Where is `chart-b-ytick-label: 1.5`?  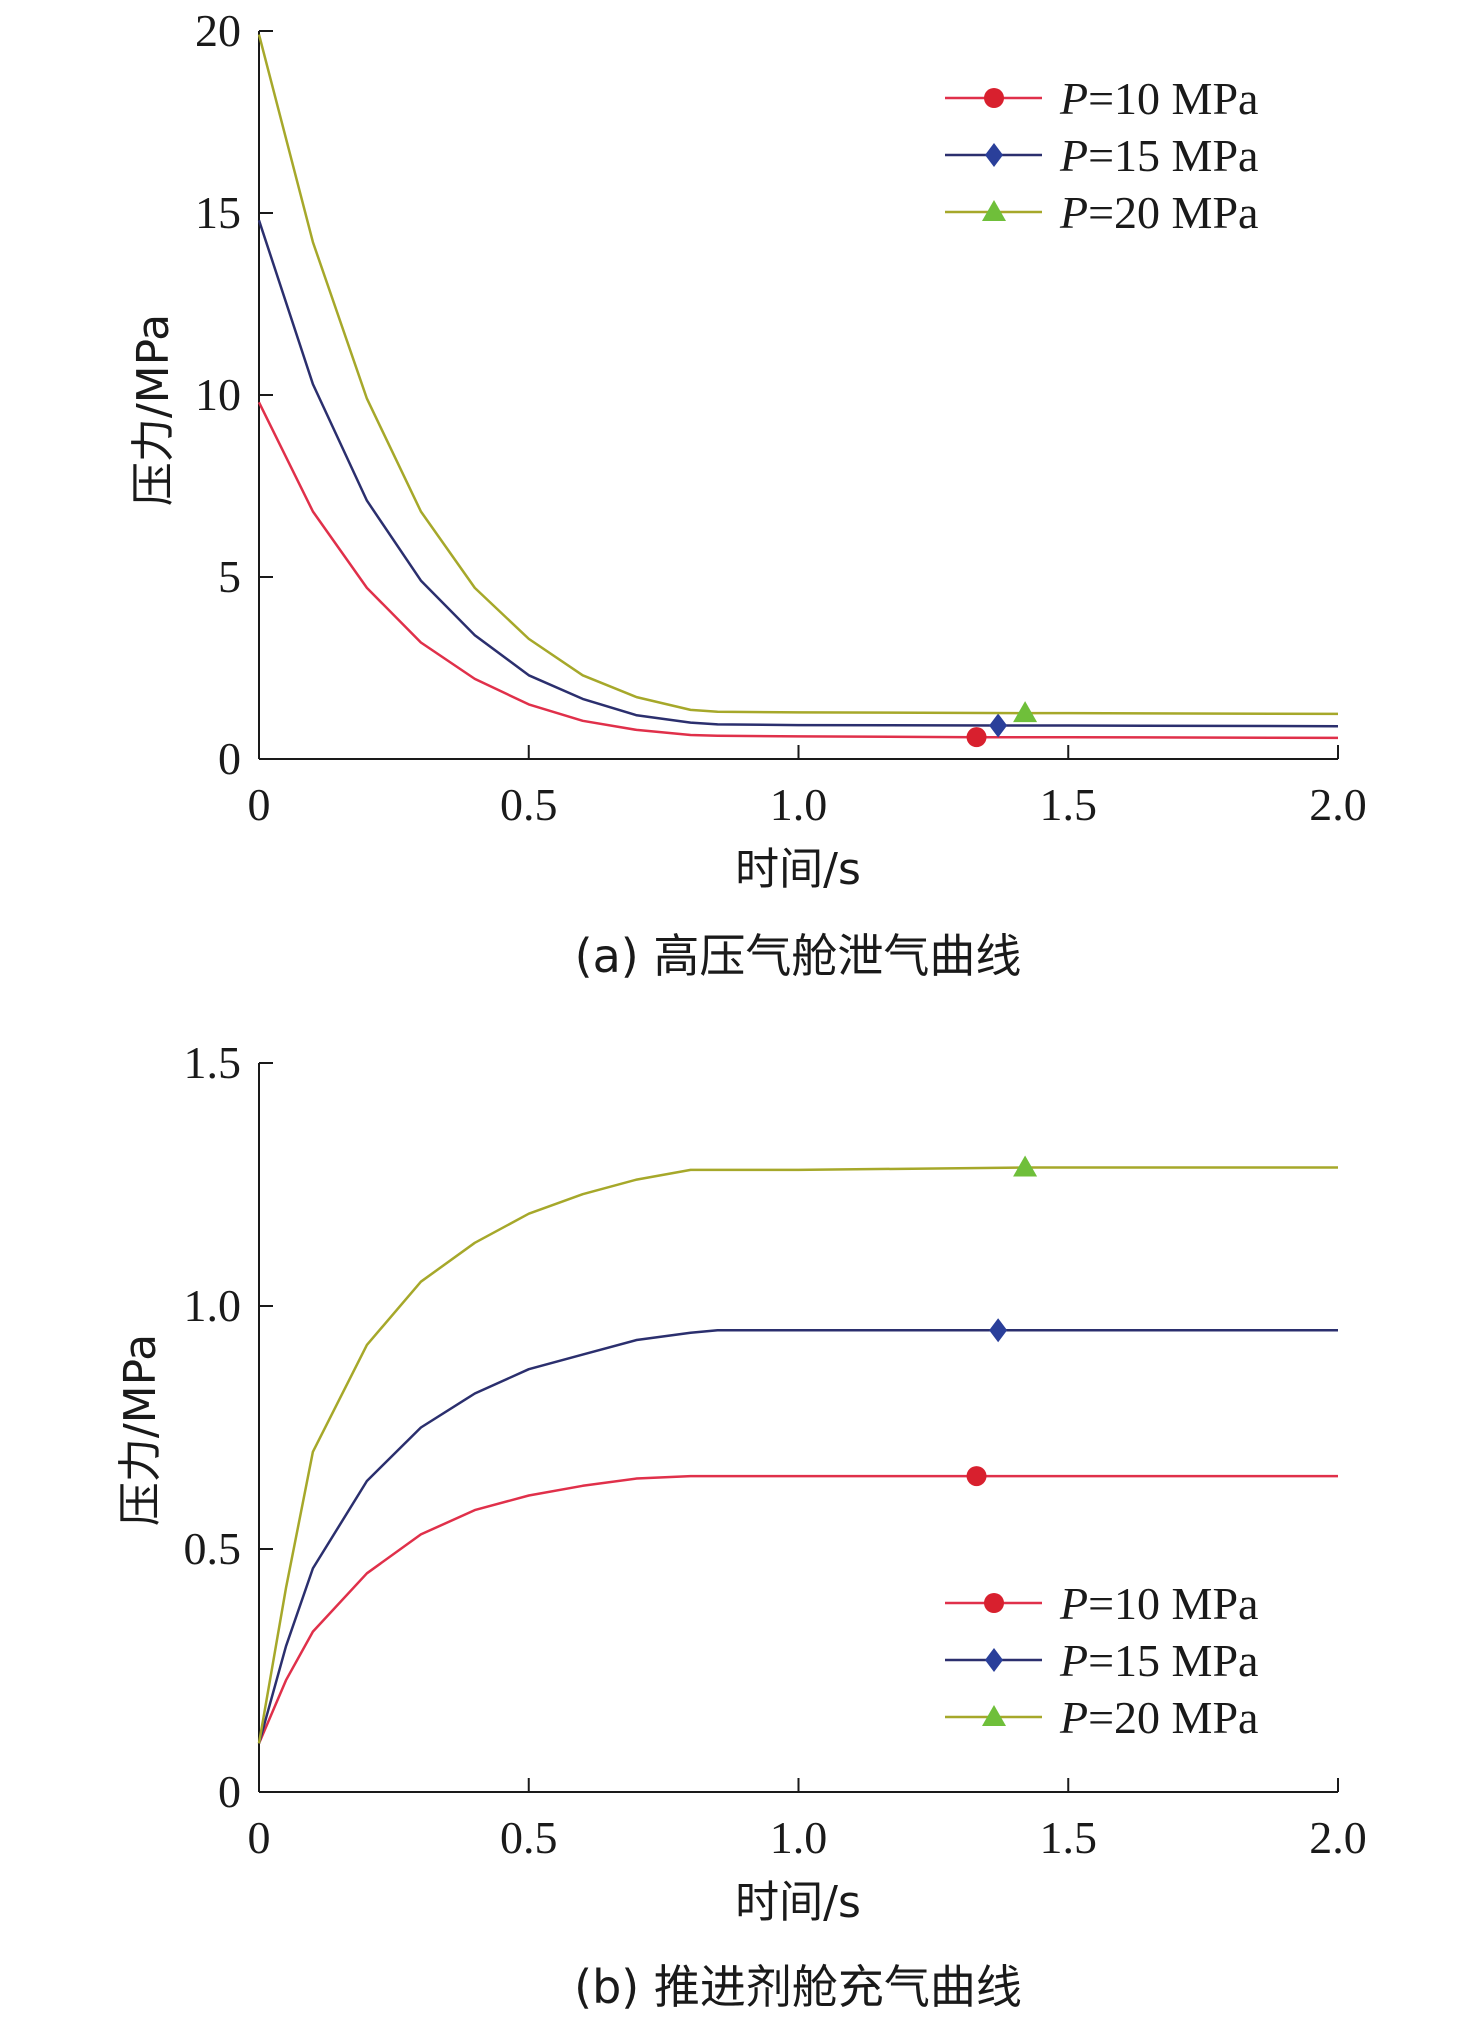
chart-b-ytick-label: 1.5 is located at coordinates (213, 1062).